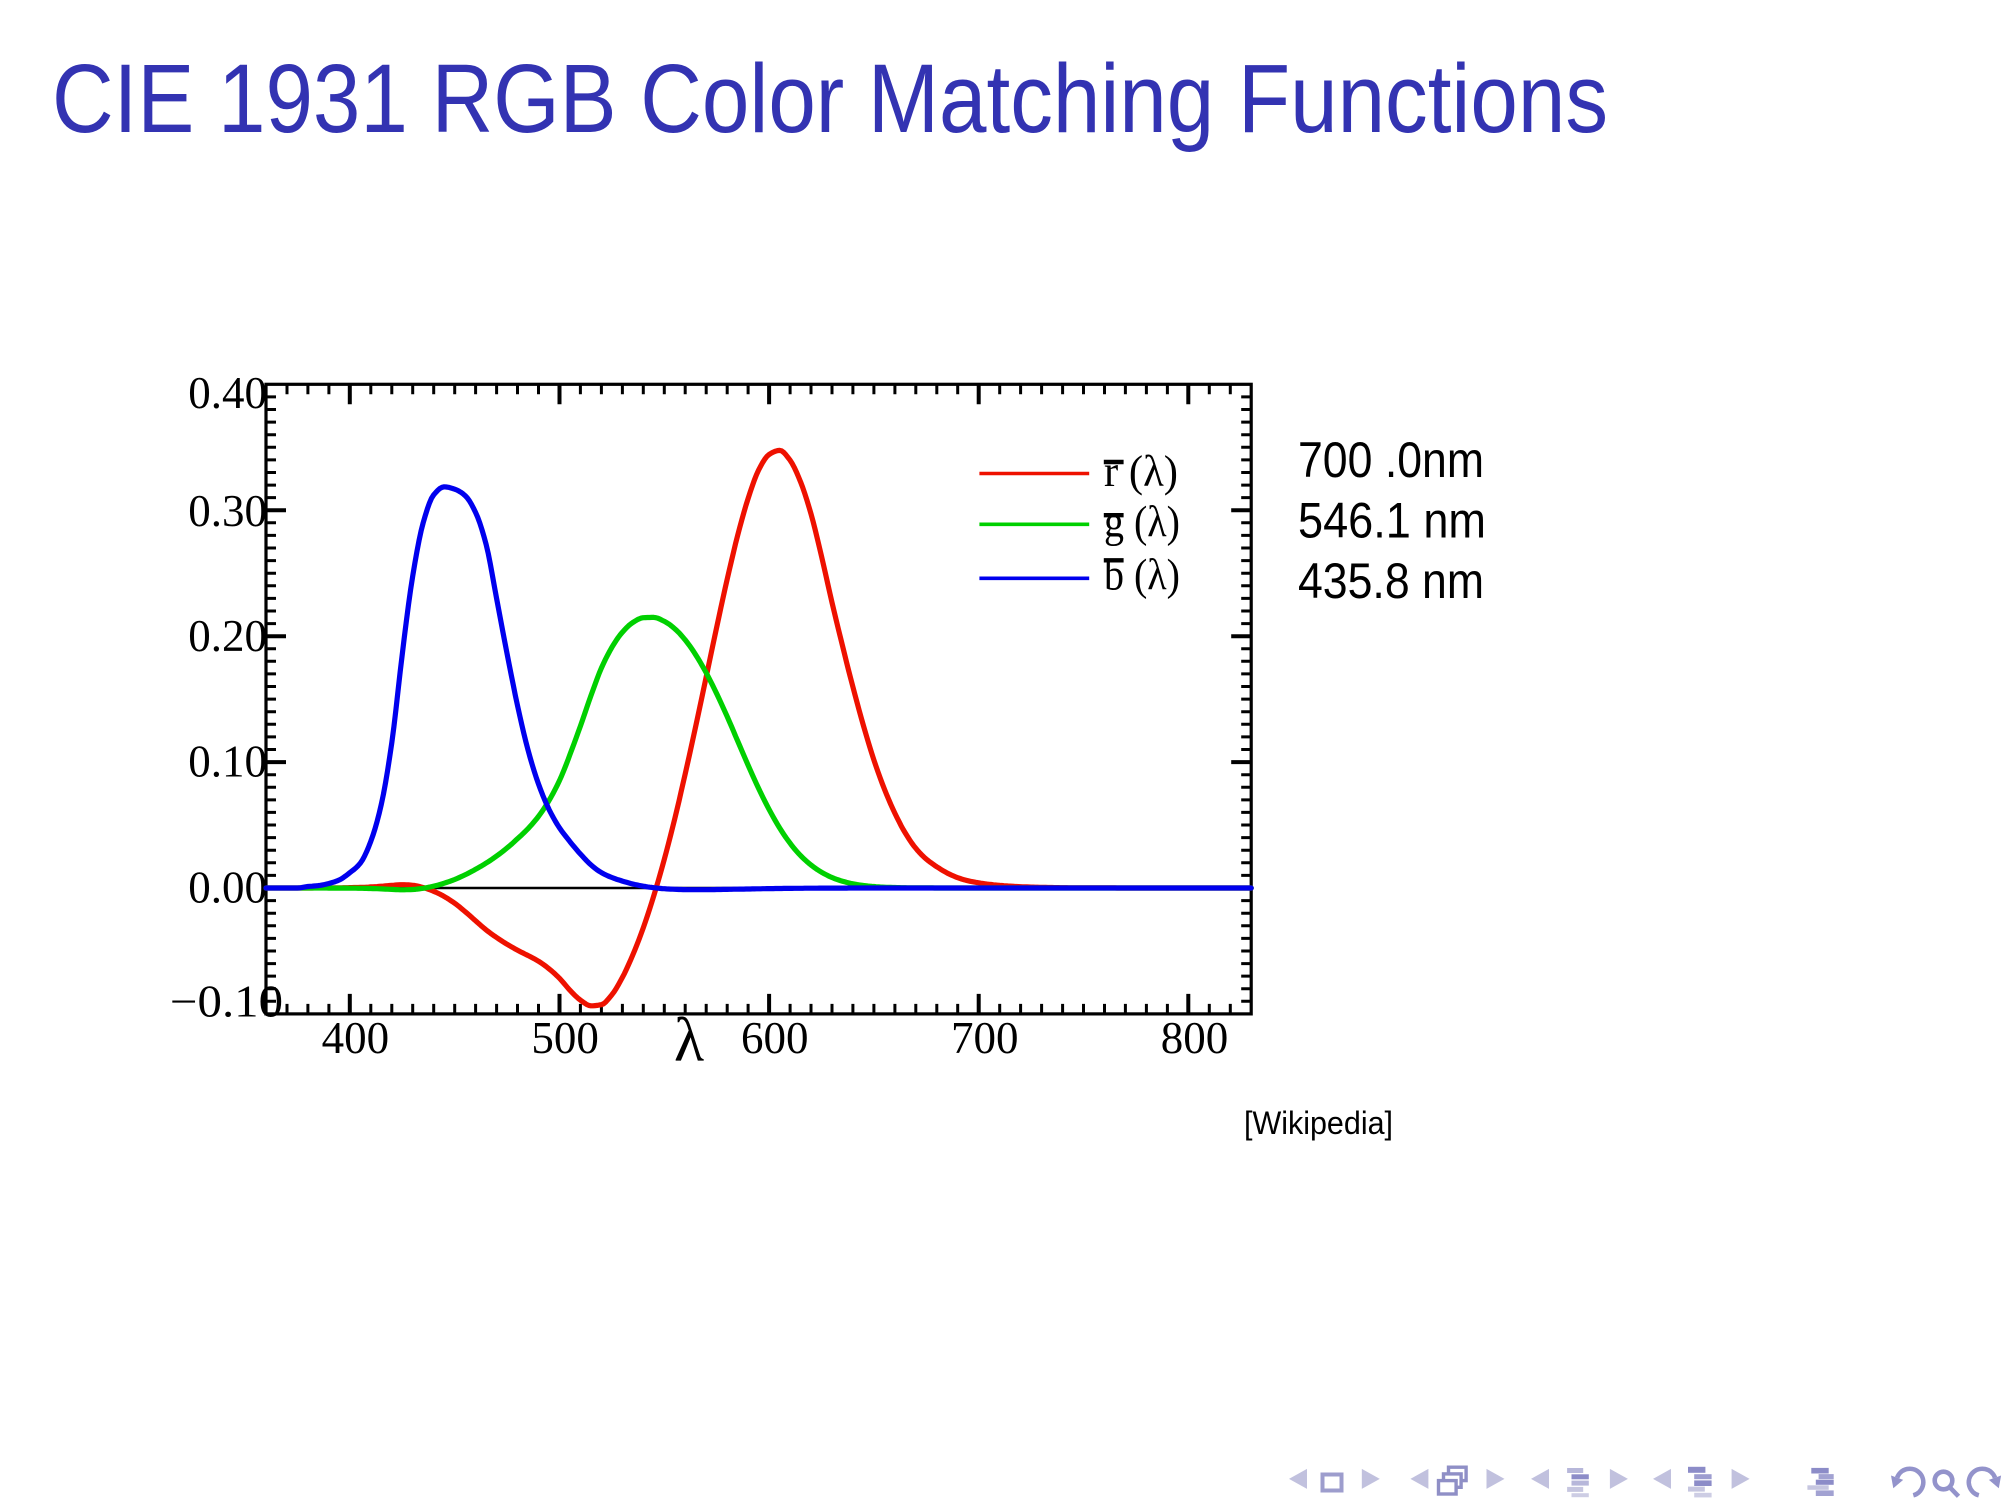  What do you see at coordinates (1142, 574) in the screenshot?
I see `svg-text: b (λ)` at bounding box center [1142, 574].